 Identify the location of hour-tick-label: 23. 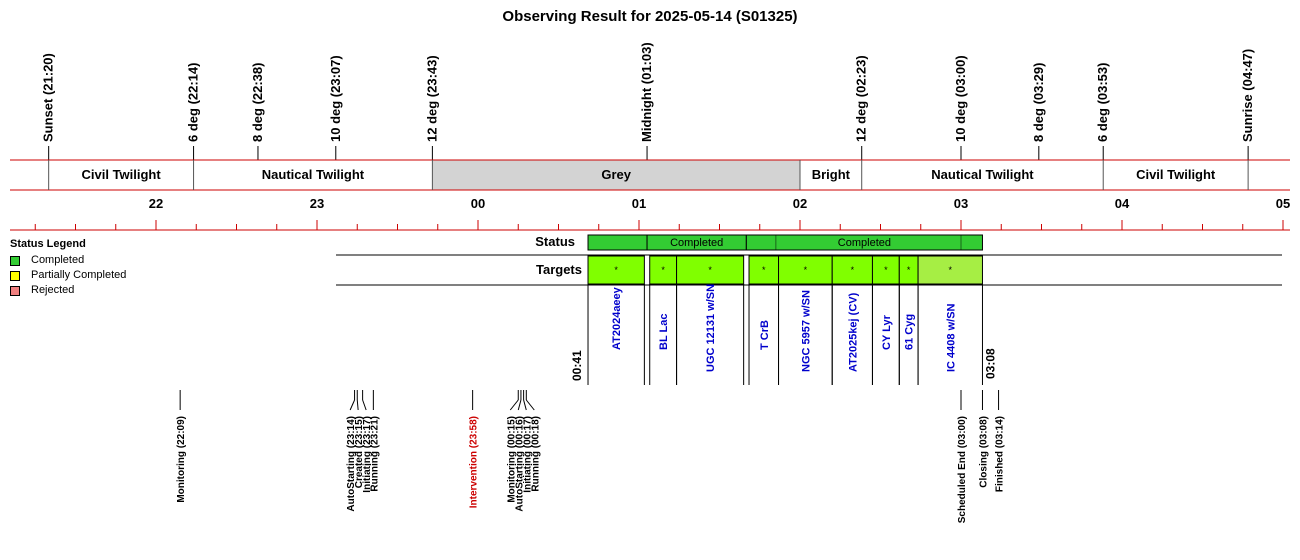
(317, 203).